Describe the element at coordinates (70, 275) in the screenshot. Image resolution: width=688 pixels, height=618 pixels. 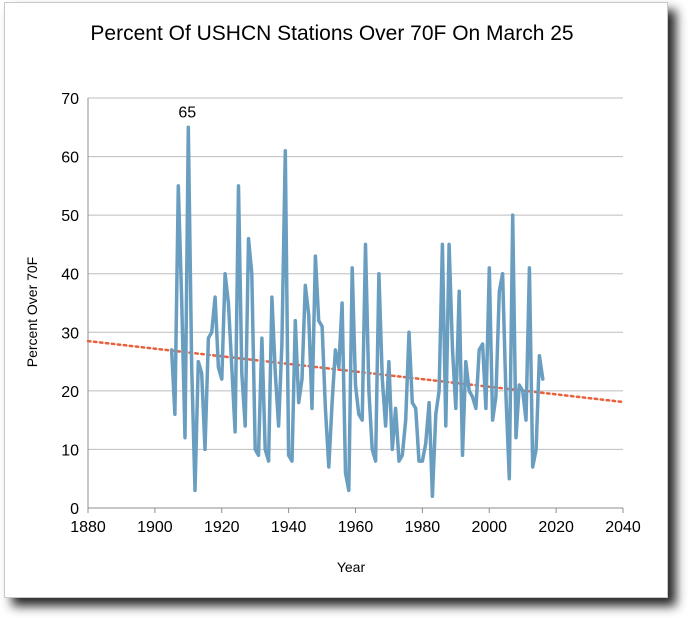
I see `y-tick-label: 40` at that location.